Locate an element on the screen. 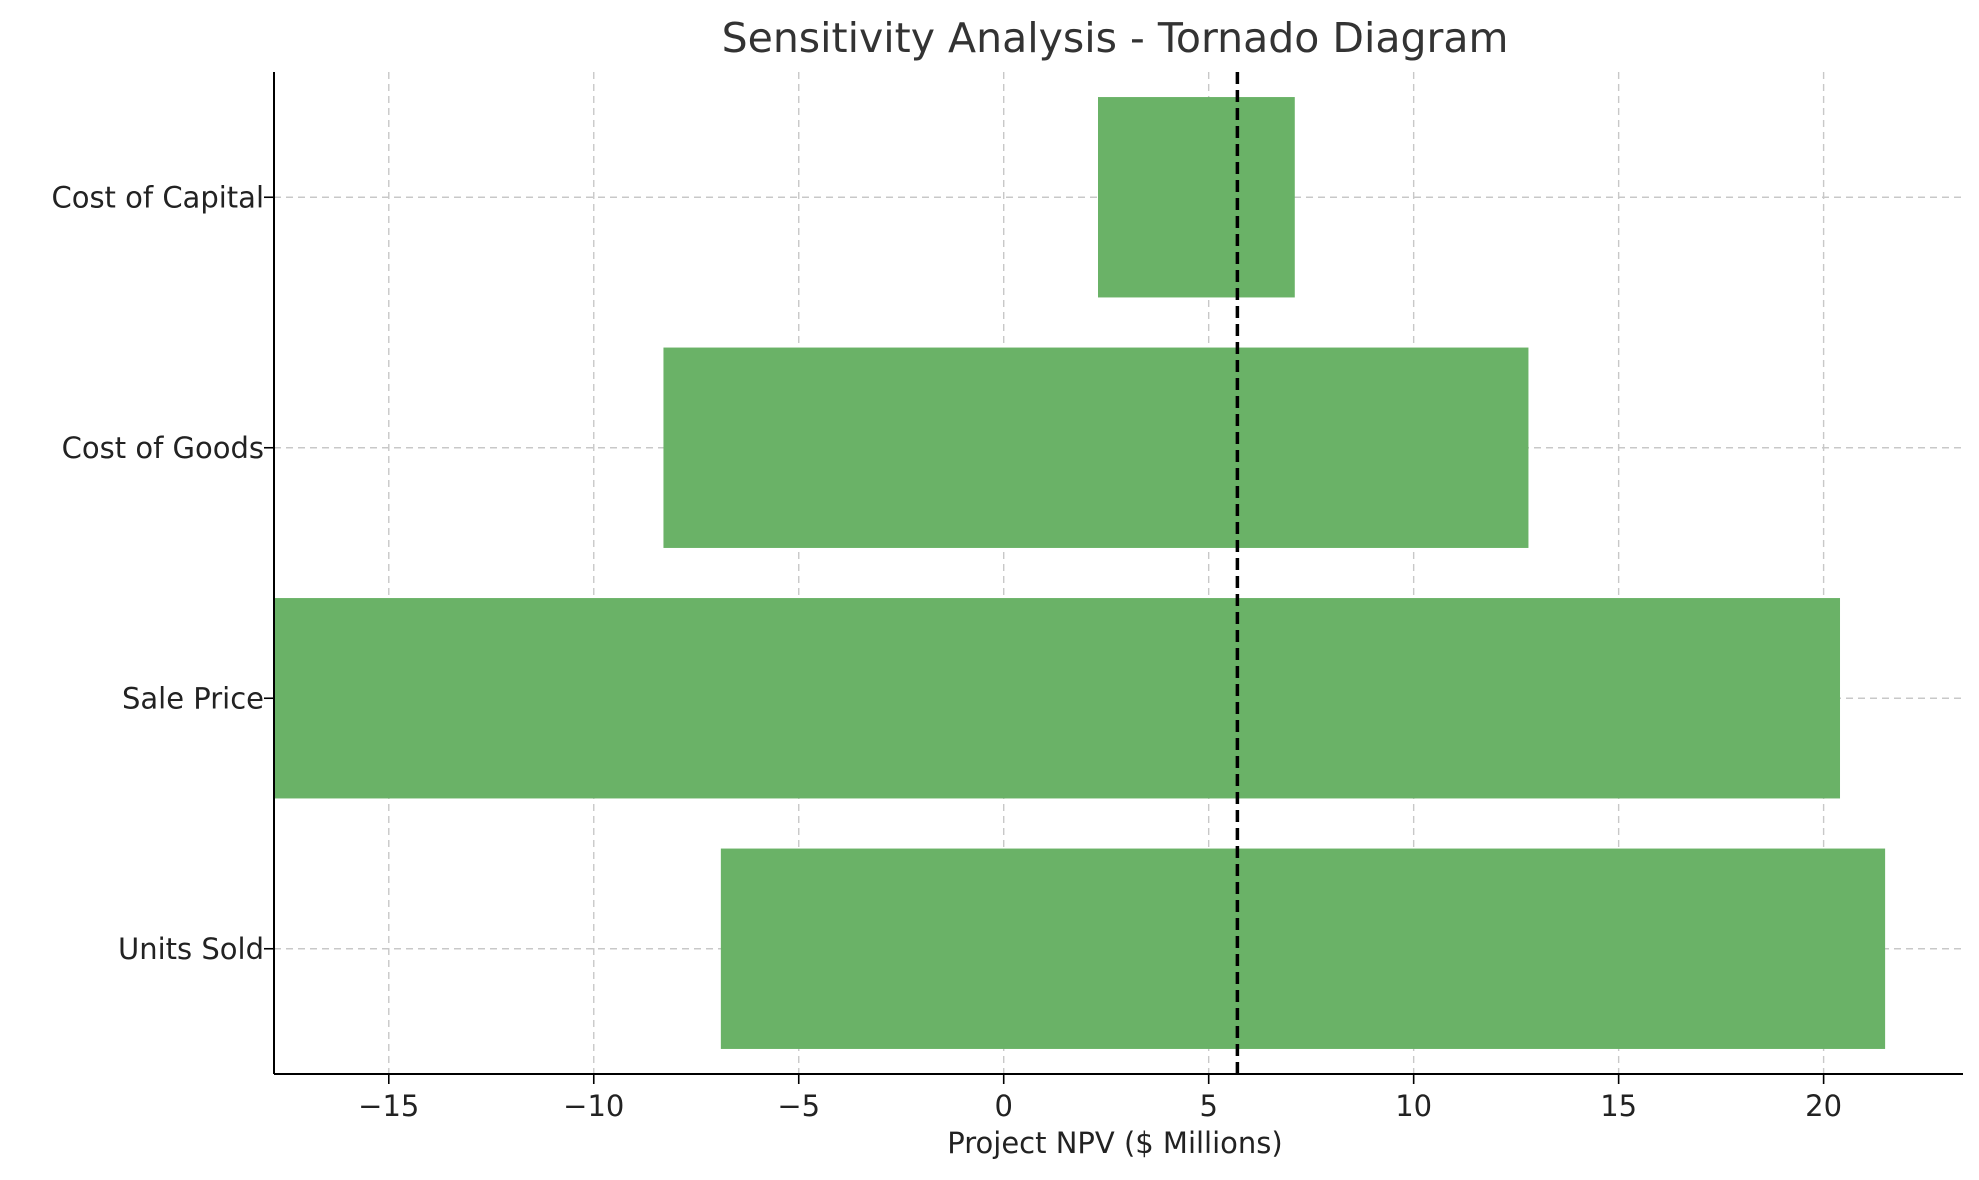 The image size is (1979, 1180). x-tick-label: 5 is located at coordinates (1208, 1106).